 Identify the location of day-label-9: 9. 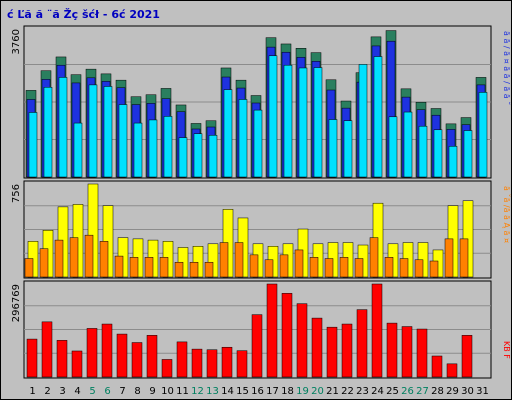
(152, 391).